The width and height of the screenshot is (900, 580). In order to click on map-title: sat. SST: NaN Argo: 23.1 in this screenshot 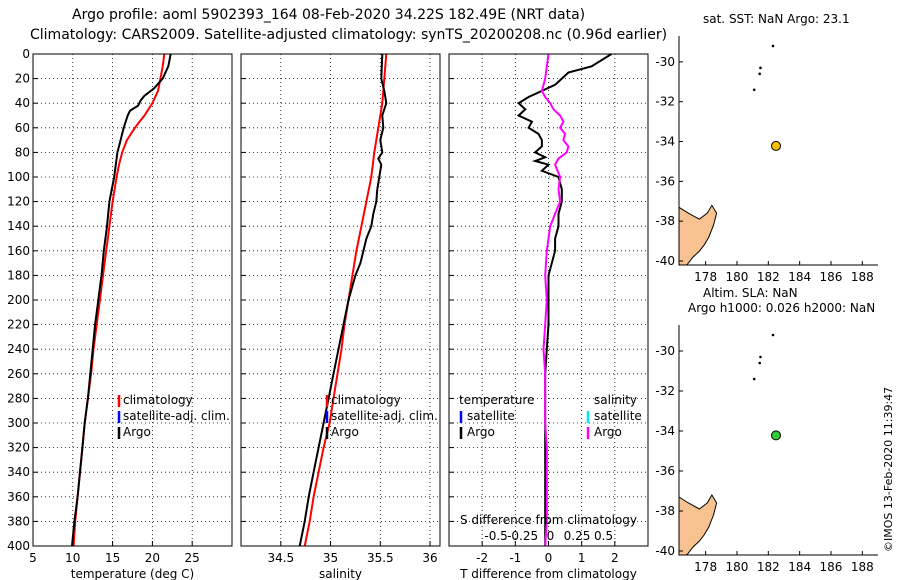, I will do `click(776, 19)`.